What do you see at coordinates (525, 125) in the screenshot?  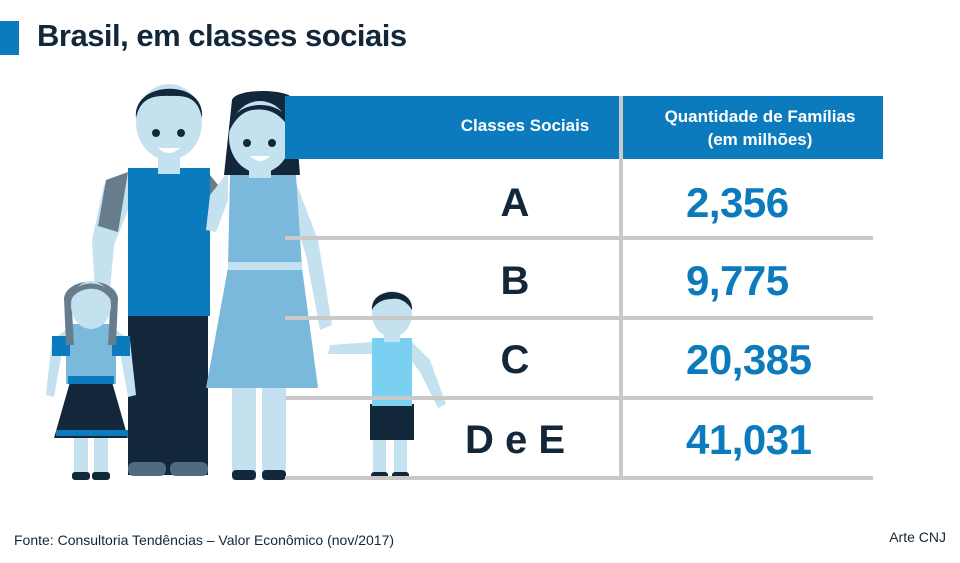 I see `header-social-classes: Classes Sociais` at bounding box center [525, 125].